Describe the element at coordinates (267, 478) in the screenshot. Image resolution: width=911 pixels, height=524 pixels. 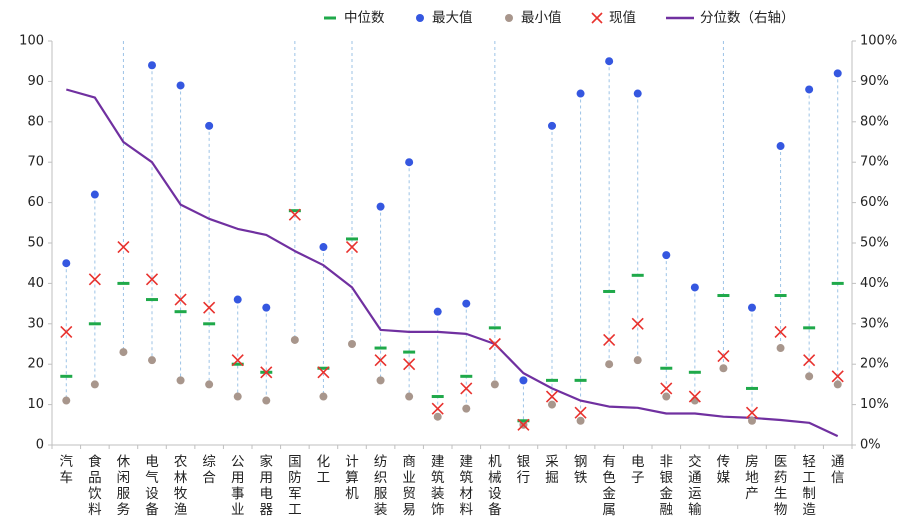
I see `x-tick-label: 用` at that location.